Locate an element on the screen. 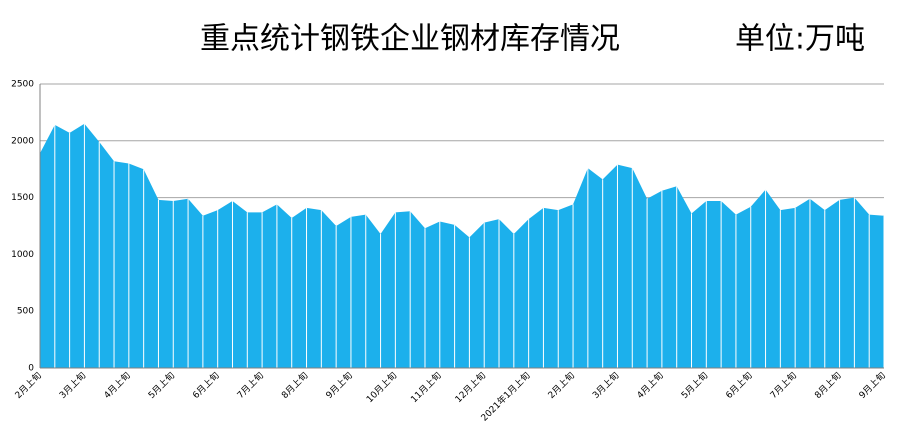 This screenshot has height=435, width=900. unit-label: 单位:万吨 is located at coordinates (800, 39).